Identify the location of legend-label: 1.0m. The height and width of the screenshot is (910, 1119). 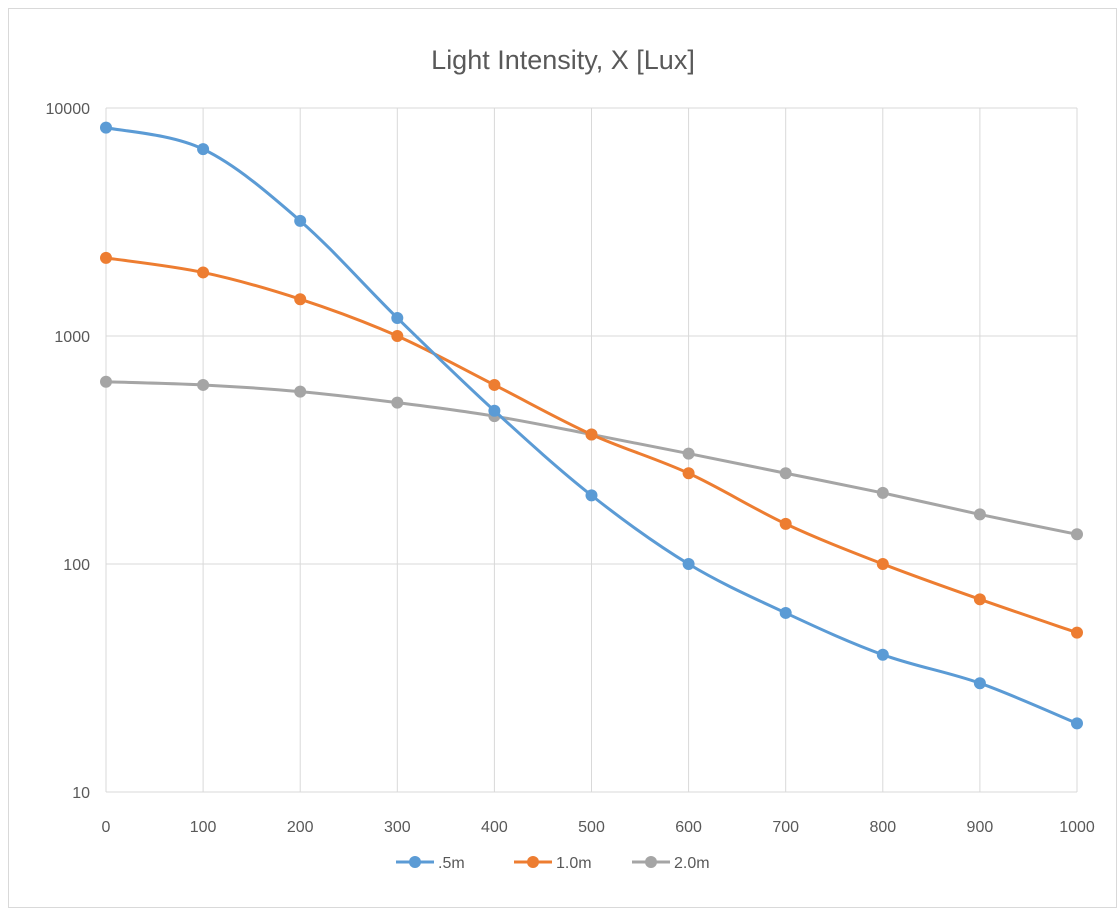
(574, 863).